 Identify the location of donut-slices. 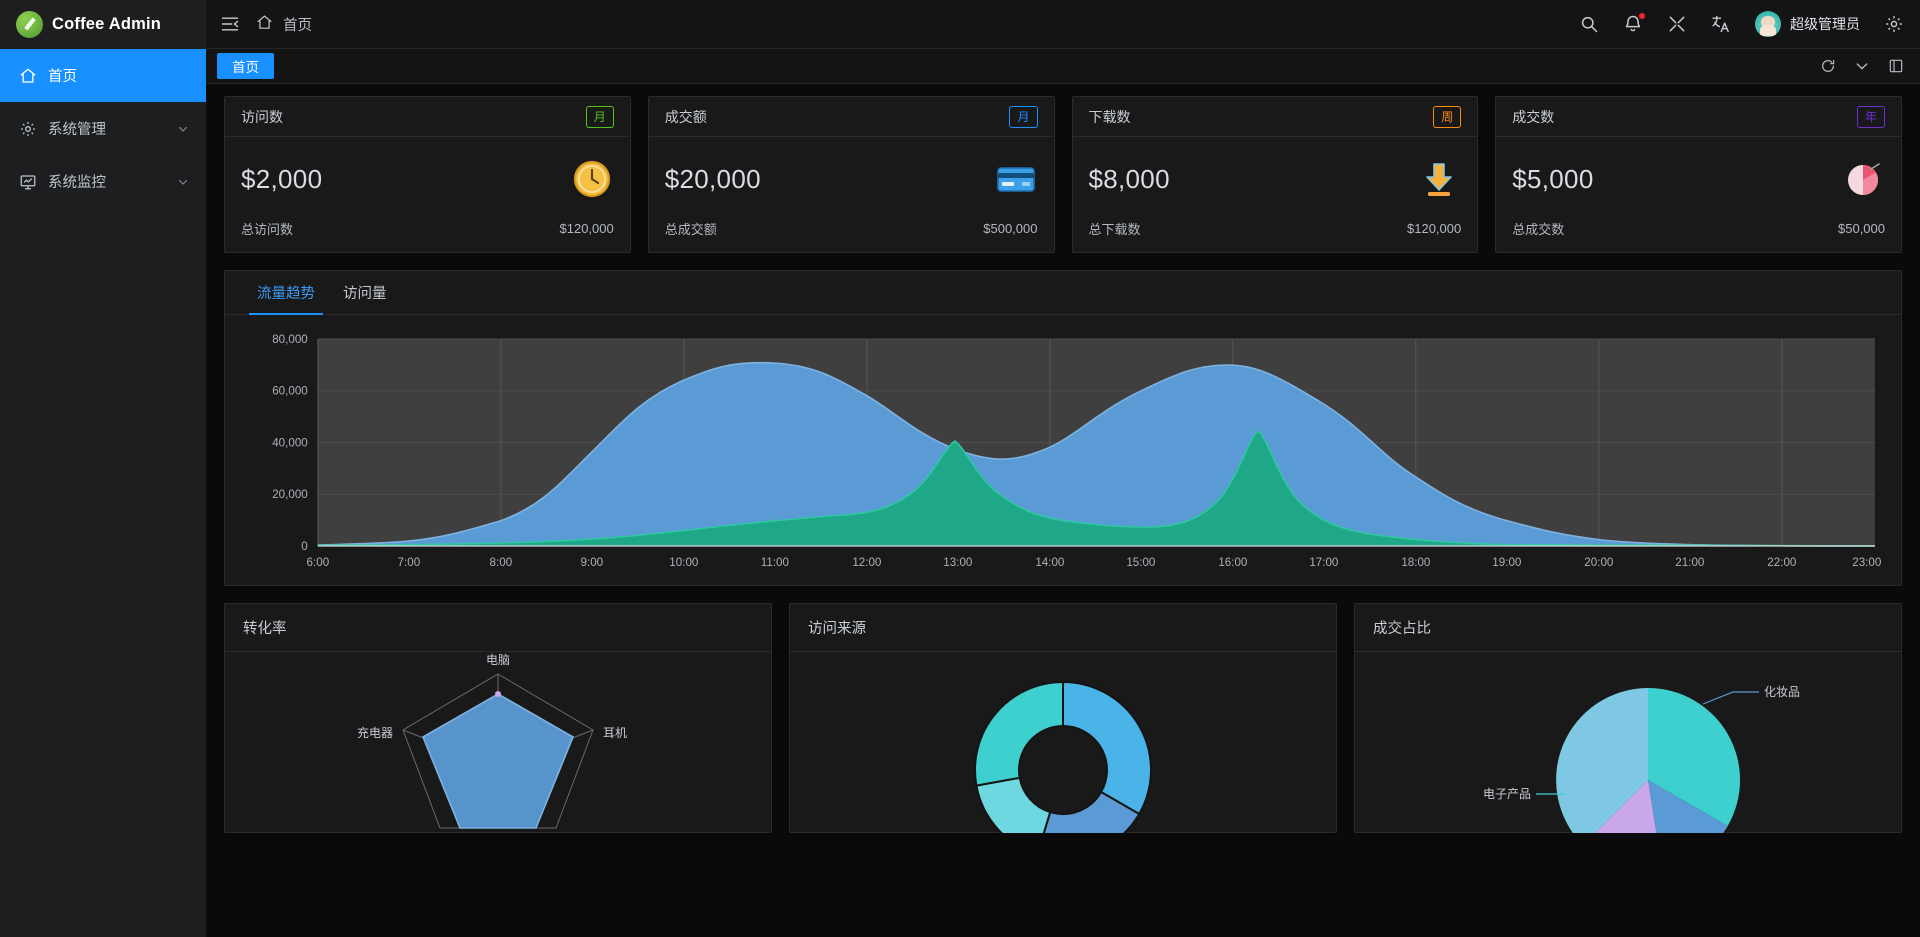
(1063, 756).